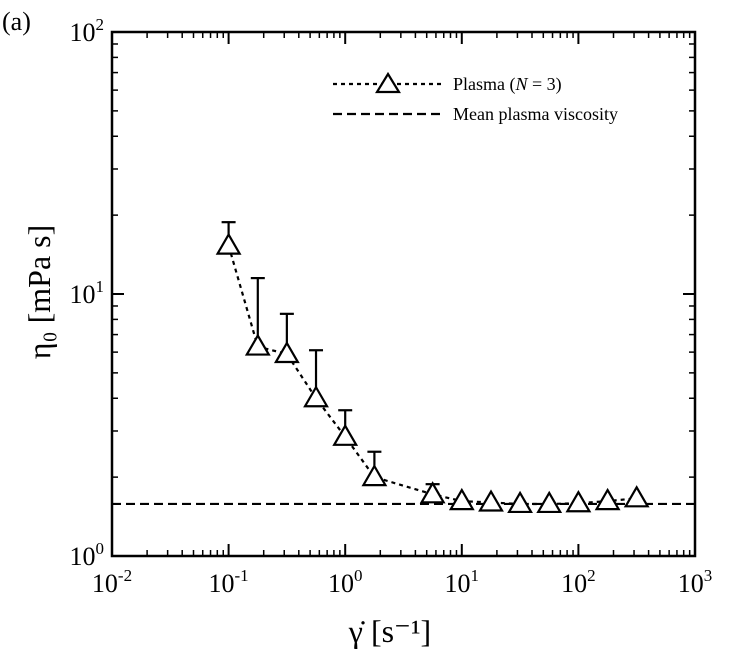 The height and width of the screenshot is (654, 735). I want to click on x-tick-exponent: 3, so click(708, 575).